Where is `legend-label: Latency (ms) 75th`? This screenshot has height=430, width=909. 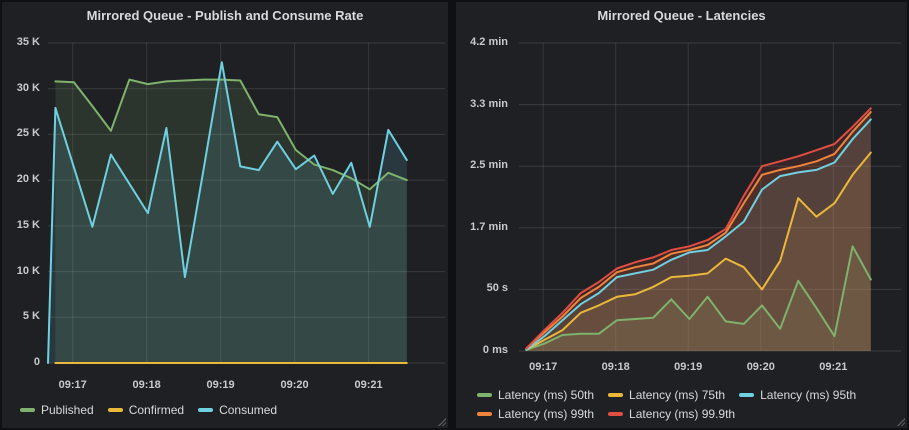
legend-label: Latency (ms) 75th is located at coordinates (677, 395).